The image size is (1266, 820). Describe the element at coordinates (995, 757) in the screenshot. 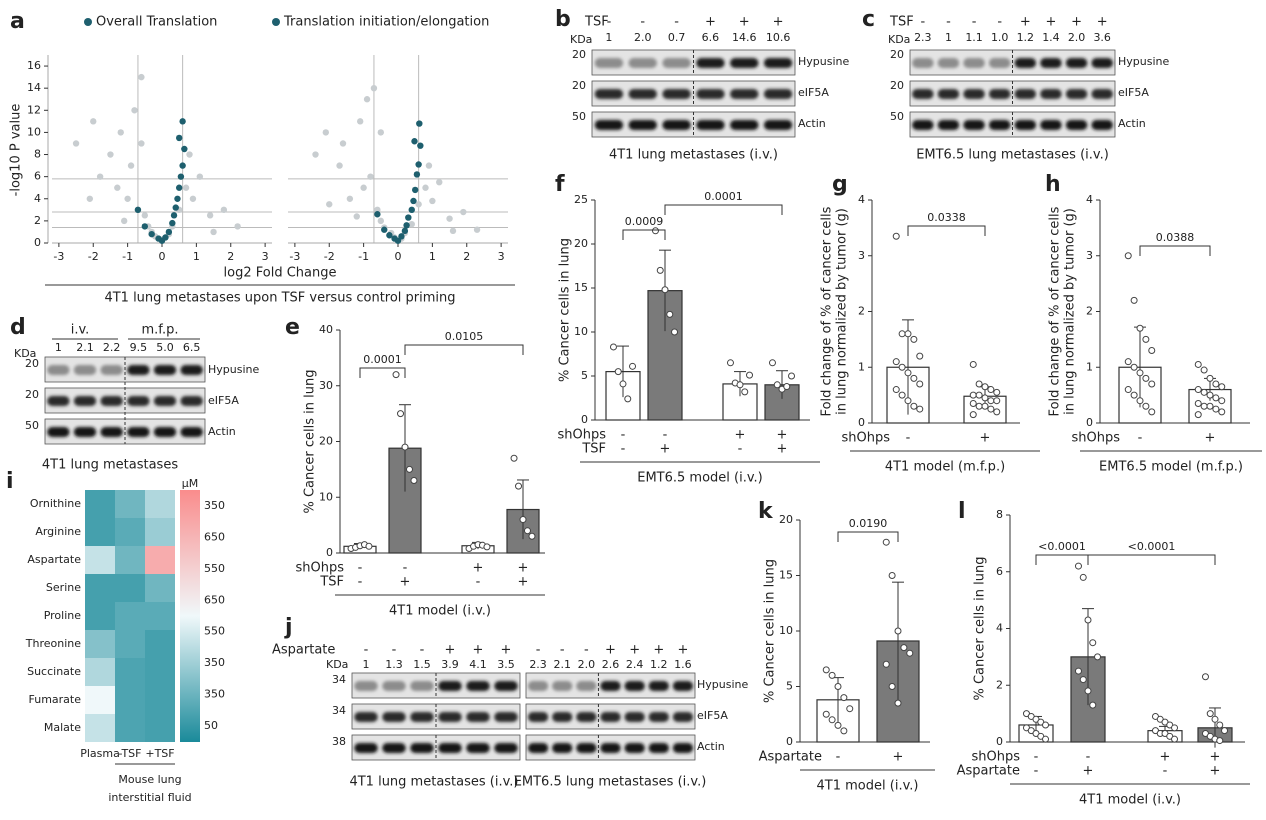

I see `row-label: shOhps` at that location.